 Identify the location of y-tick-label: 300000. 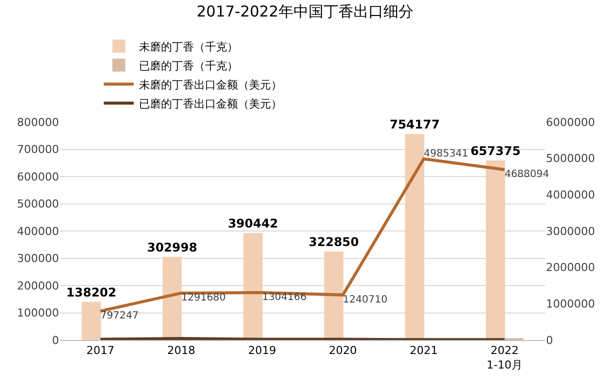
(38, 259).